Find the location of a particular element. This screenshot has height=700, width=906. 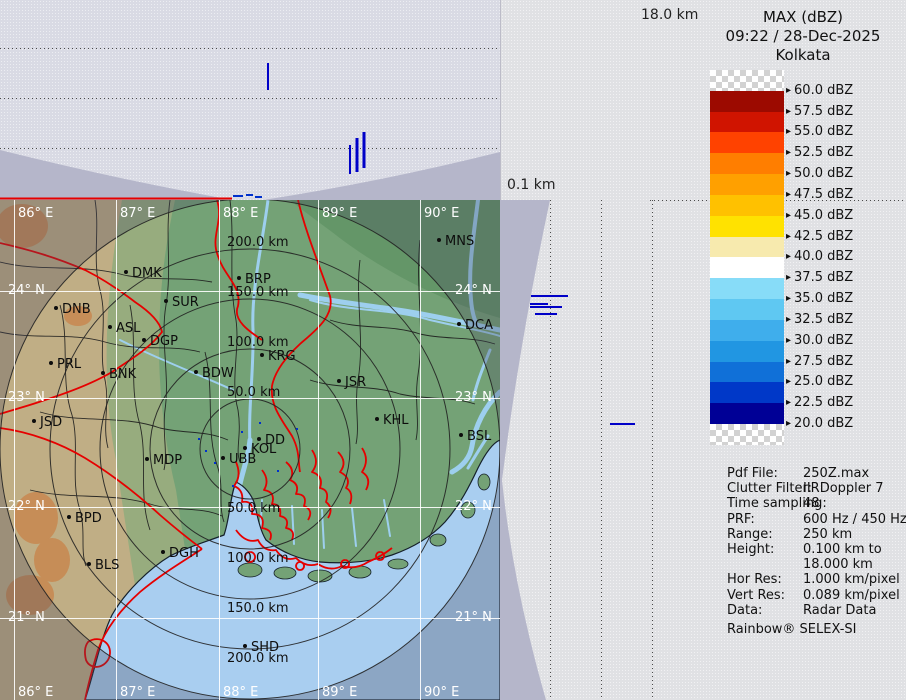

metadata-value: 600 Hz / 450 Hz is located at coordinates (854, 519).